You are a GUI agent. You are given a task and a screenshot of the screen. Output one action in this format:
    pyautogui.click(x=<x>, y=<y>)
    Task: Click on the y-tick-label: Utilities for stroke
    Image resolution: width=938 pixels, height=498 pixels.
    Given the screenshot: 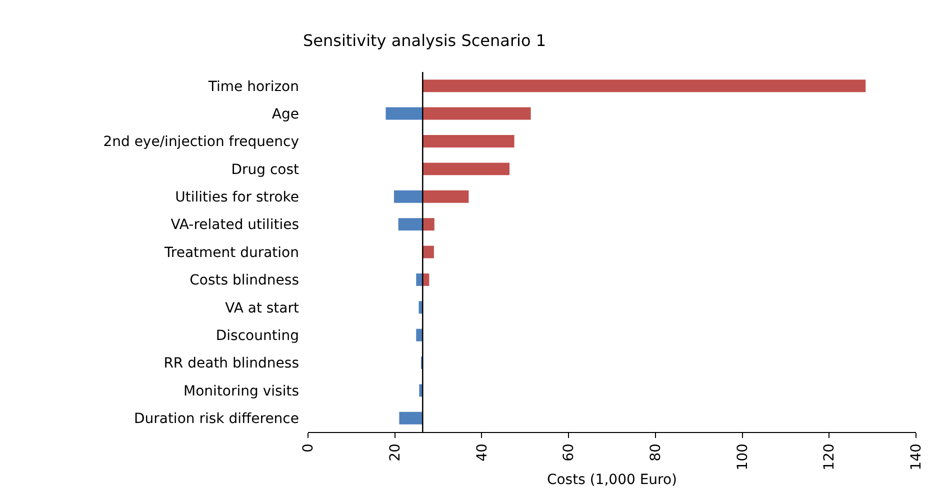 What is the action you would take?
    pyautogui.click(x=237, y=198)
    